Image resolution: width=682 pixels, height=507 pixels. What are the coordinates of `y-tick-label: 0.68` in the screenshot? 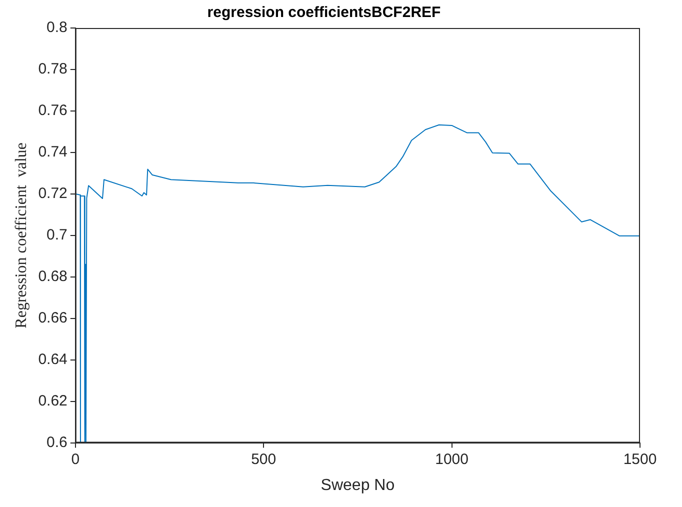 It's located at (53, 277).